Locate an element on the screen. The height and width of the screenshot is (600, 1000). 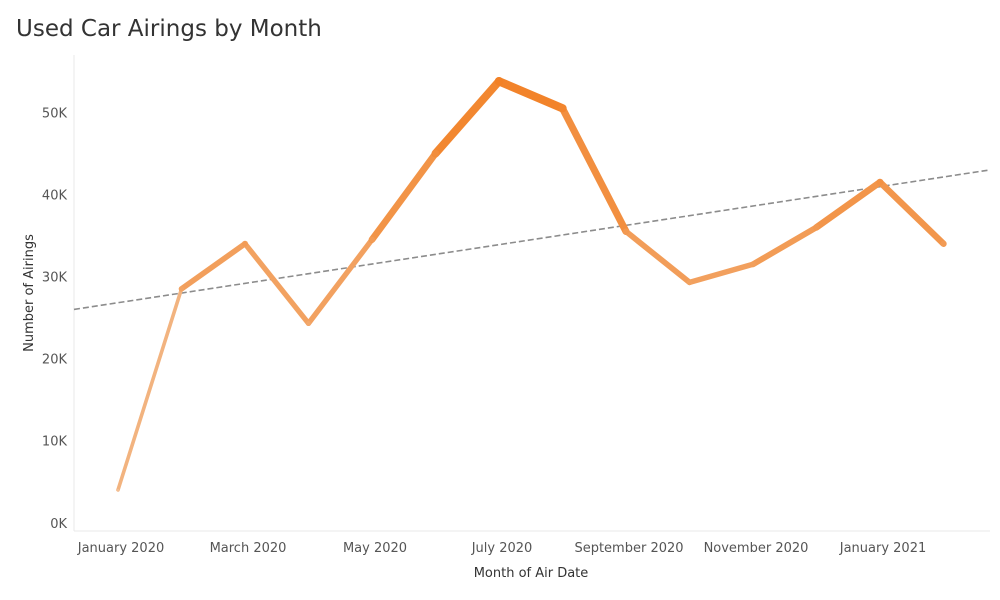
x-tick-label: May 2020 is located at coordinates (375, 548).